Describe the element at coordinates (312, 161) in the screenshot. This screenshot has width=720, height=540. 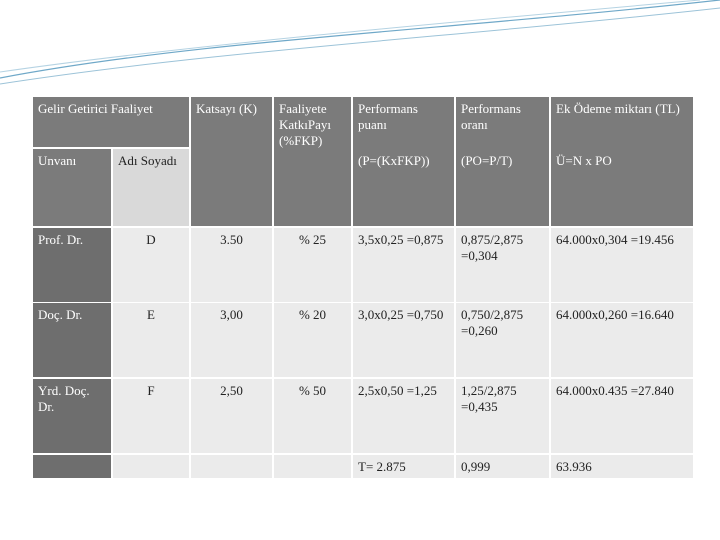
I see `header-cell: Faaliyete KatkıPayı (%FKP)` at that location.